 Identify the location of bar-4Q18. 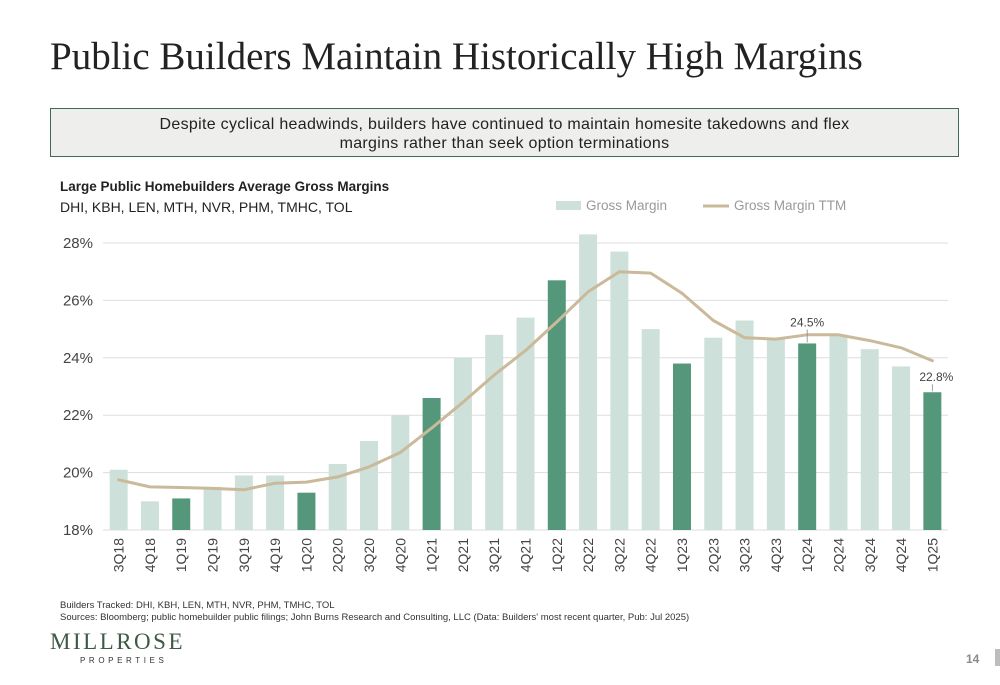
(149, 515).